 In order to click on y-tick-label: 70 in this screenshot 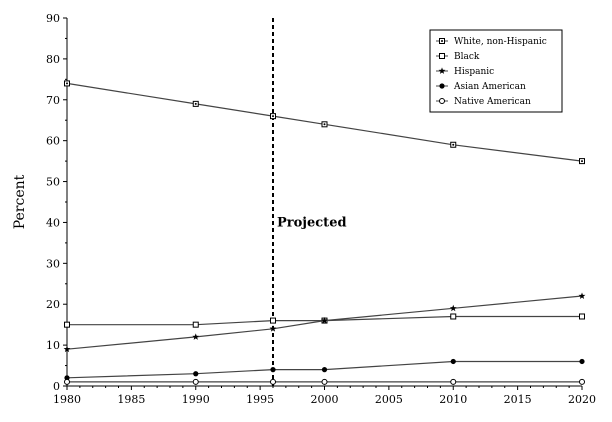, I will do `click(53, 100)`.